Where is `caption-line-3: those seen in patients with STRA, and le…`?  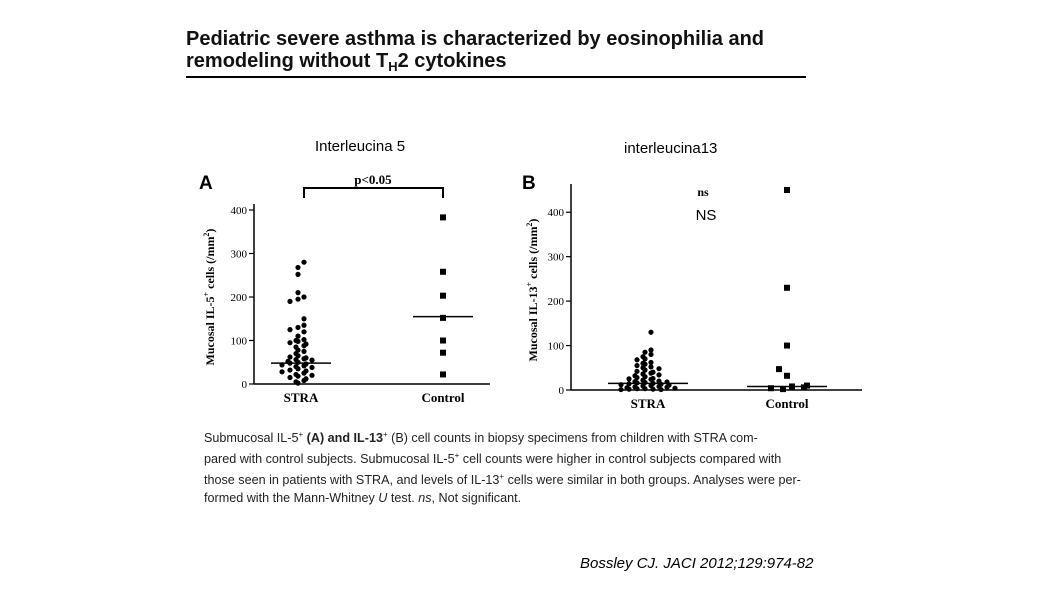 caption-line-3: those seen in patients with STRA, and le… is located at coordinates (502, 480).